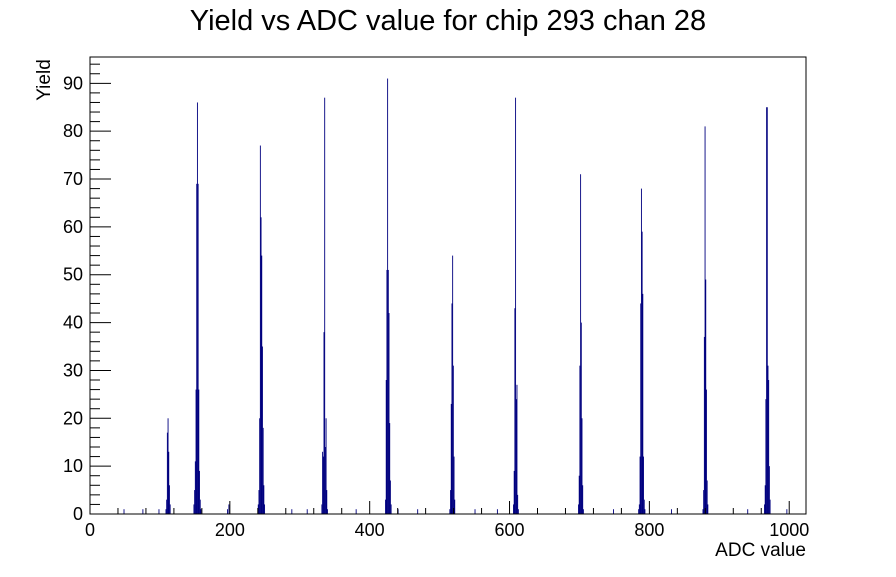 This screenshot has height=577, width=896. What do you see at coordinates (447, 520) in the screenshot?
I see `x-axis: 0 200 400 600 800 1000` at bounding box center [447, 520].